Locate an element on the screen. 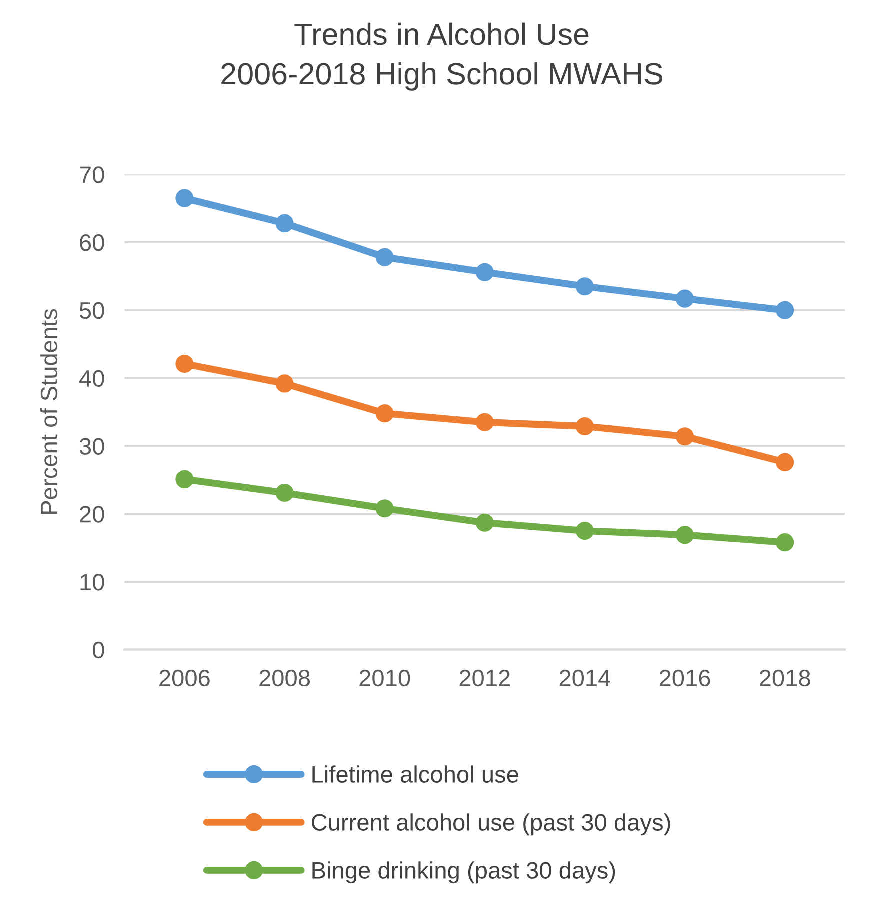 Image resolution: width=884 pixels, height=914 pixels. legend-label: Lifetime alcohol use is located at coordinates (415, 774).